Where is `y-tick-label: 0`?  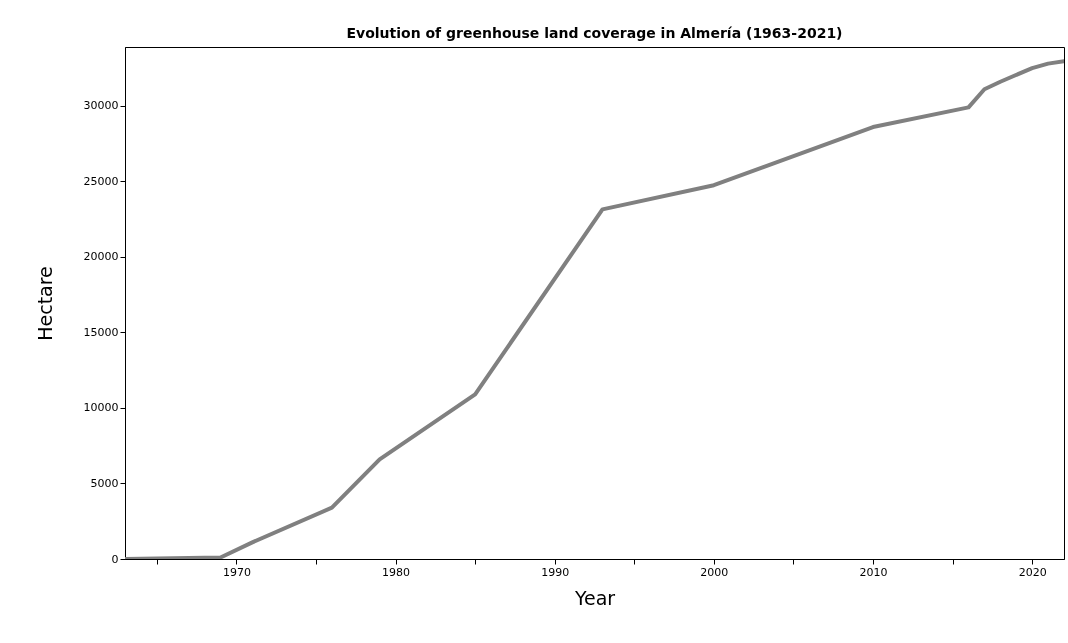
y-tick-label: 0 is located at coordinates (115, 559).